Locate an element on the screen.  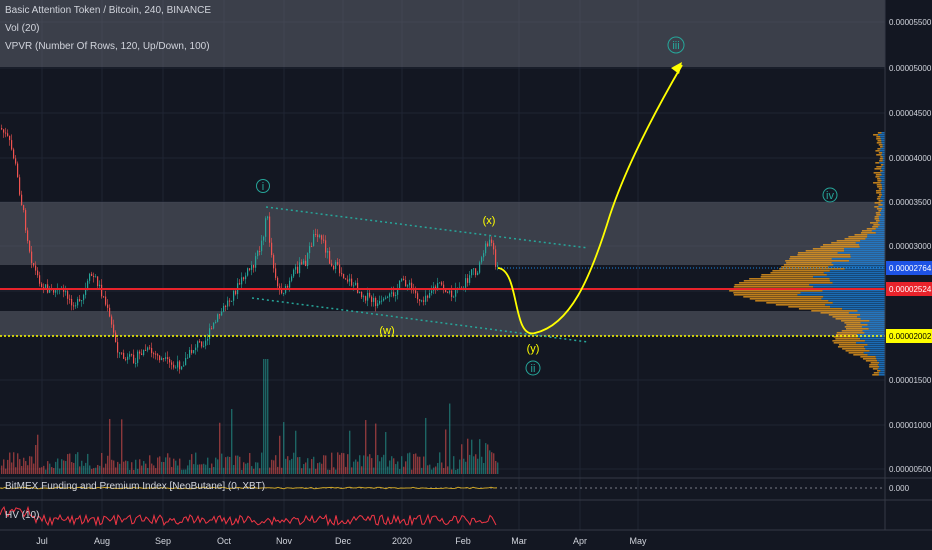
channel-lower-line is located at coordinates (420, 320).